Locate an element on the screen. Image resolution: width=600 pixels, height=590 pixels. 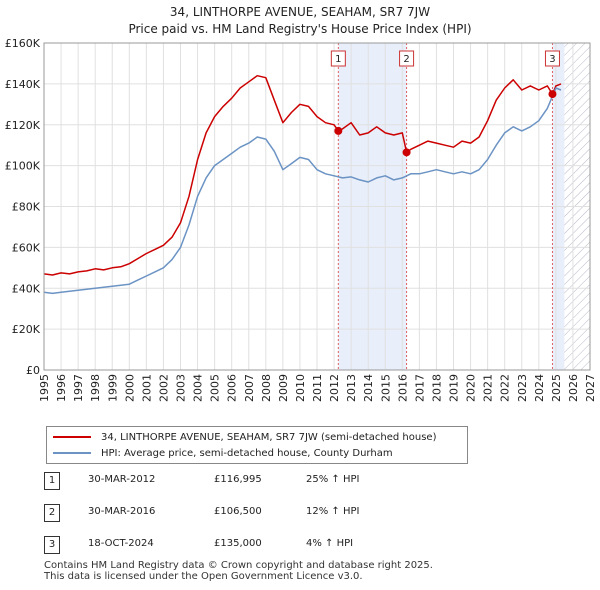
x-tick-label: 2011 is located at coordinates (317, 388).